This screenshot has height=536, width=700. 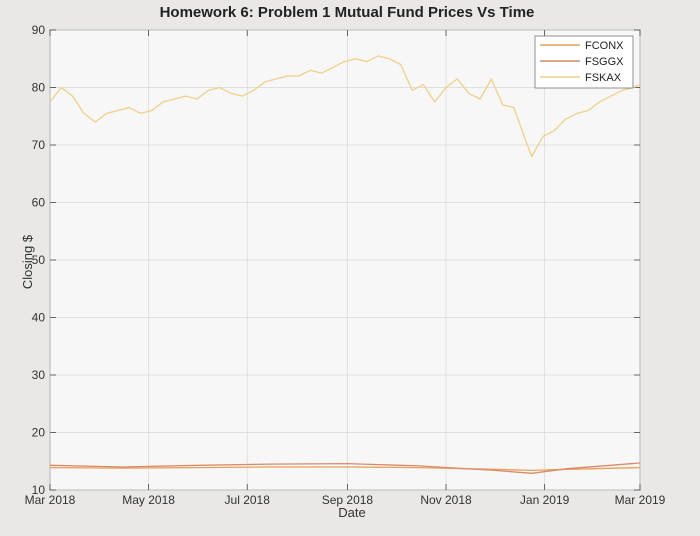 I want to click on x-tick-label: Nov 2018, so click(x=446, y=500).